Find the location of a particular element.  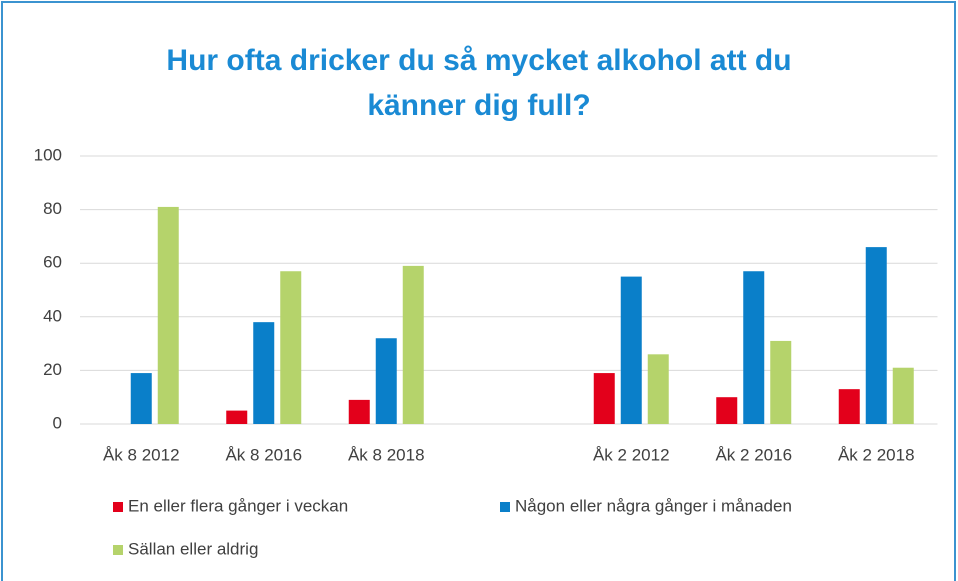

y-tick-label: 100 is located at coordinates (48, 154).